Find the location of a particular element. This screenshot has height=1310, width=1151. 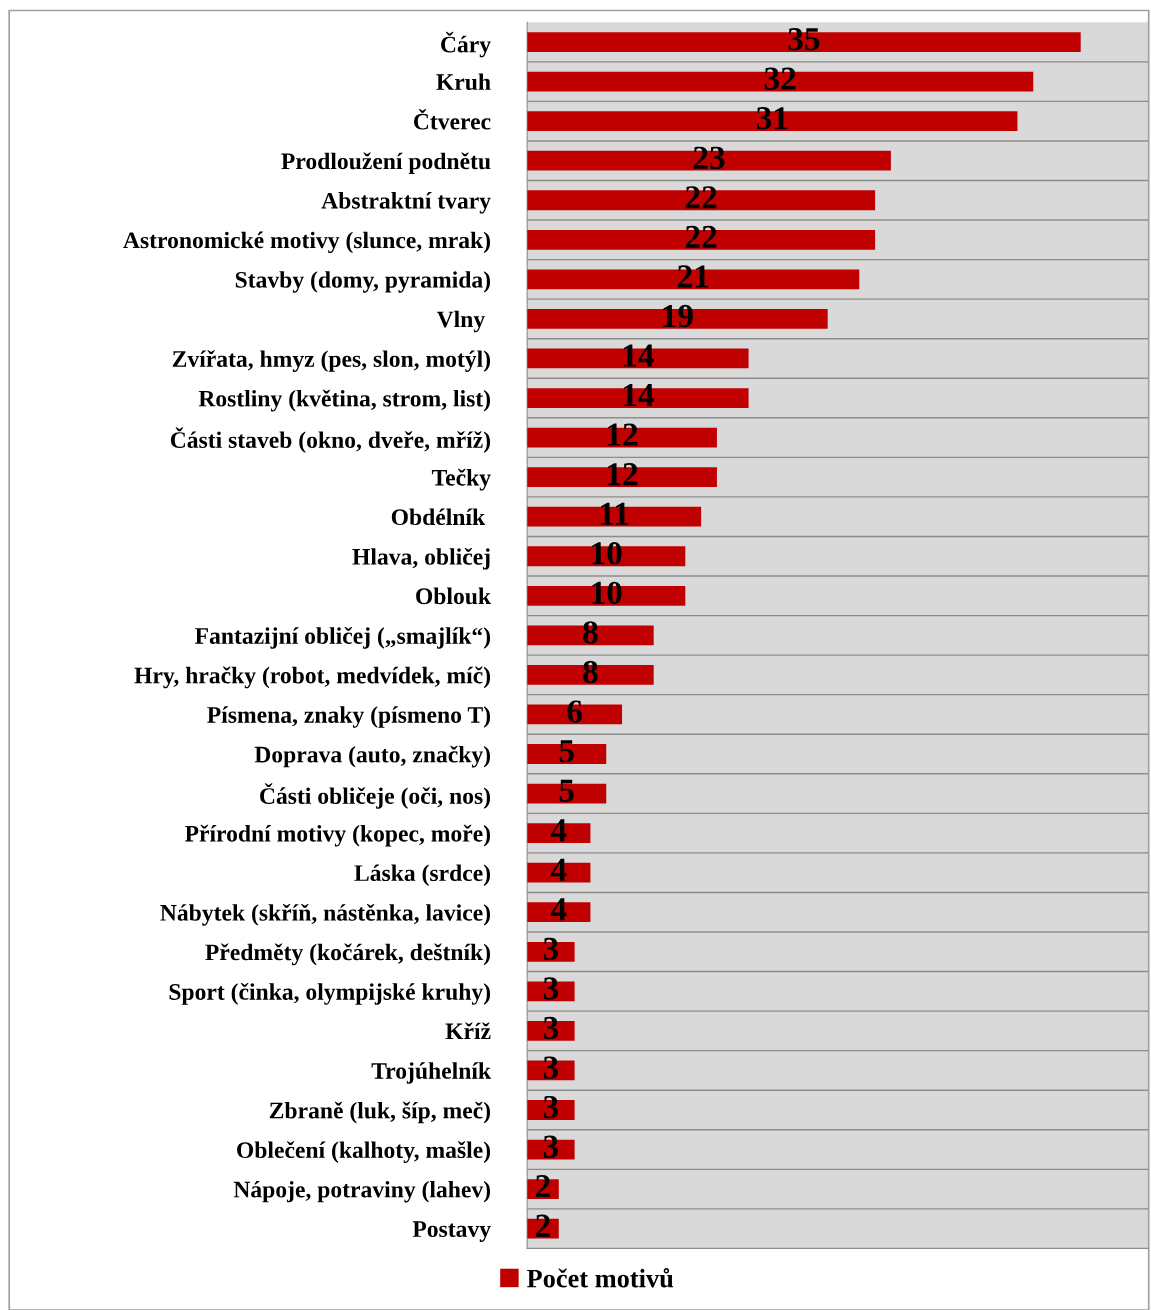

y-tick-label: Postavy is located at coordinates (451, 1231).